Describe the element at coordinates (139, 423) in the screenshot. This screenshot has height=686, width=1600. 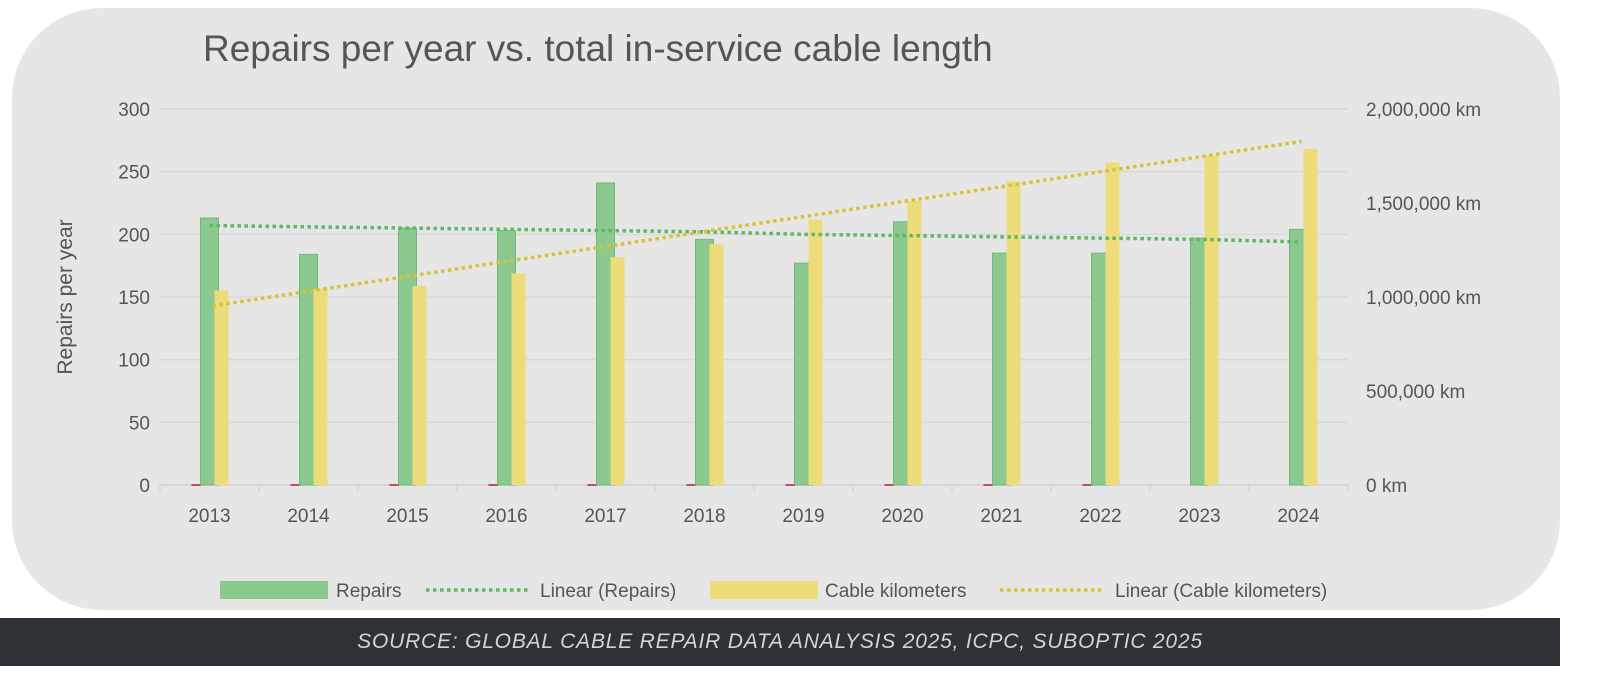
I see `y-tick-label: 50` at that location.